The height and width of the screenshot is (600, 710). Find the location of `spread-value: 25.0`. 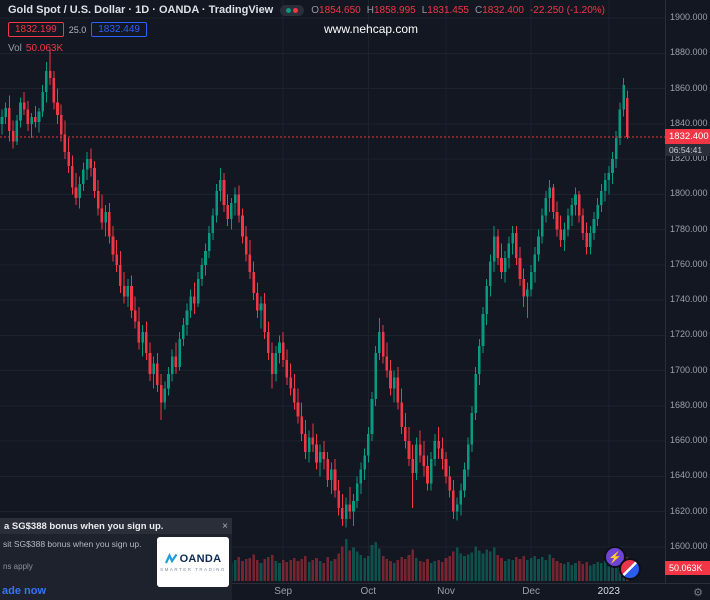

spread-value: 25.0 is located at coordinates (77, 29).